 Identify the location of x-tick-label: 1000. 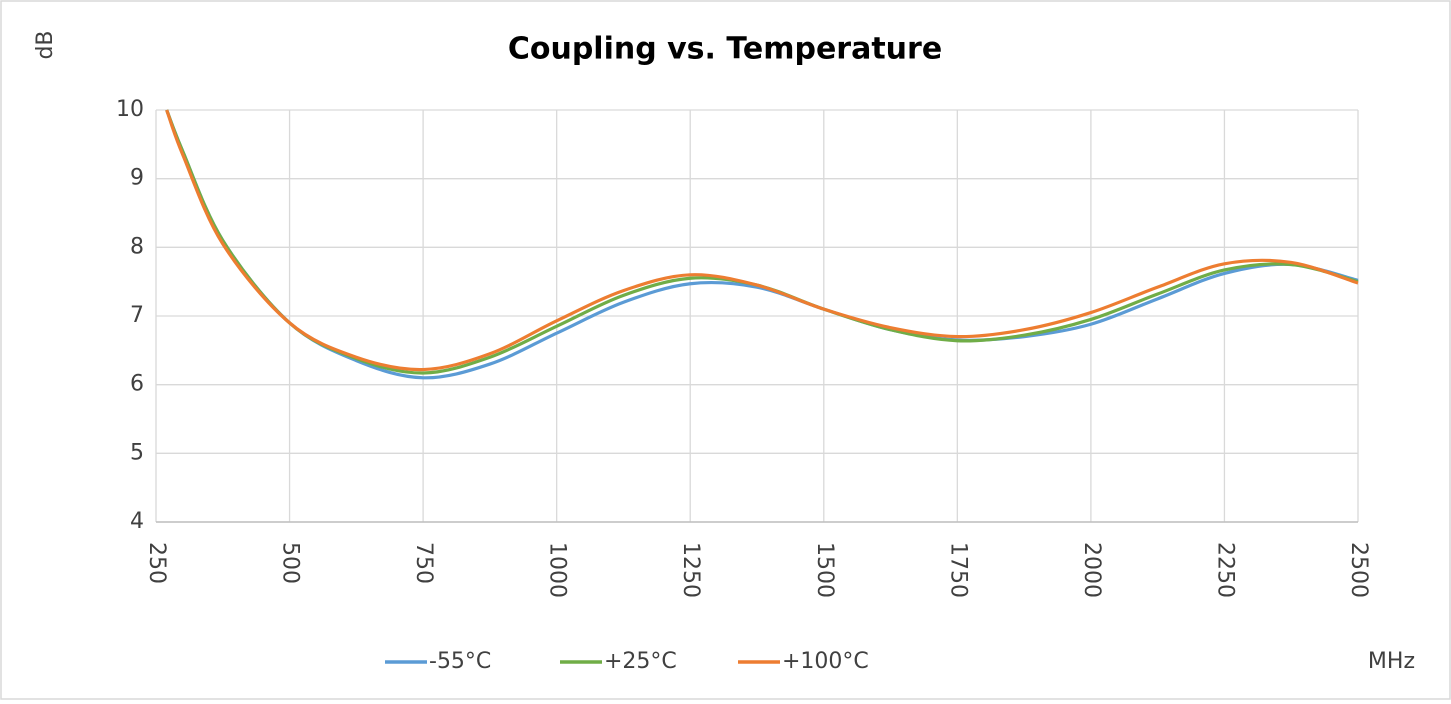
(557, 570).